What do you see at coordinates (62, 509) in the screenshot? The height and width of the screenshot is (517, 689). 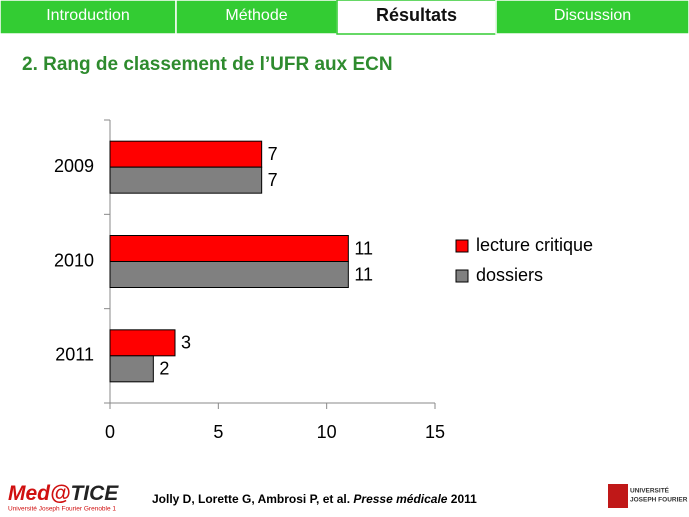 I see `logo-sub: Université Joseph Fourier Grenoble 1` at bounding box center [62, 509].